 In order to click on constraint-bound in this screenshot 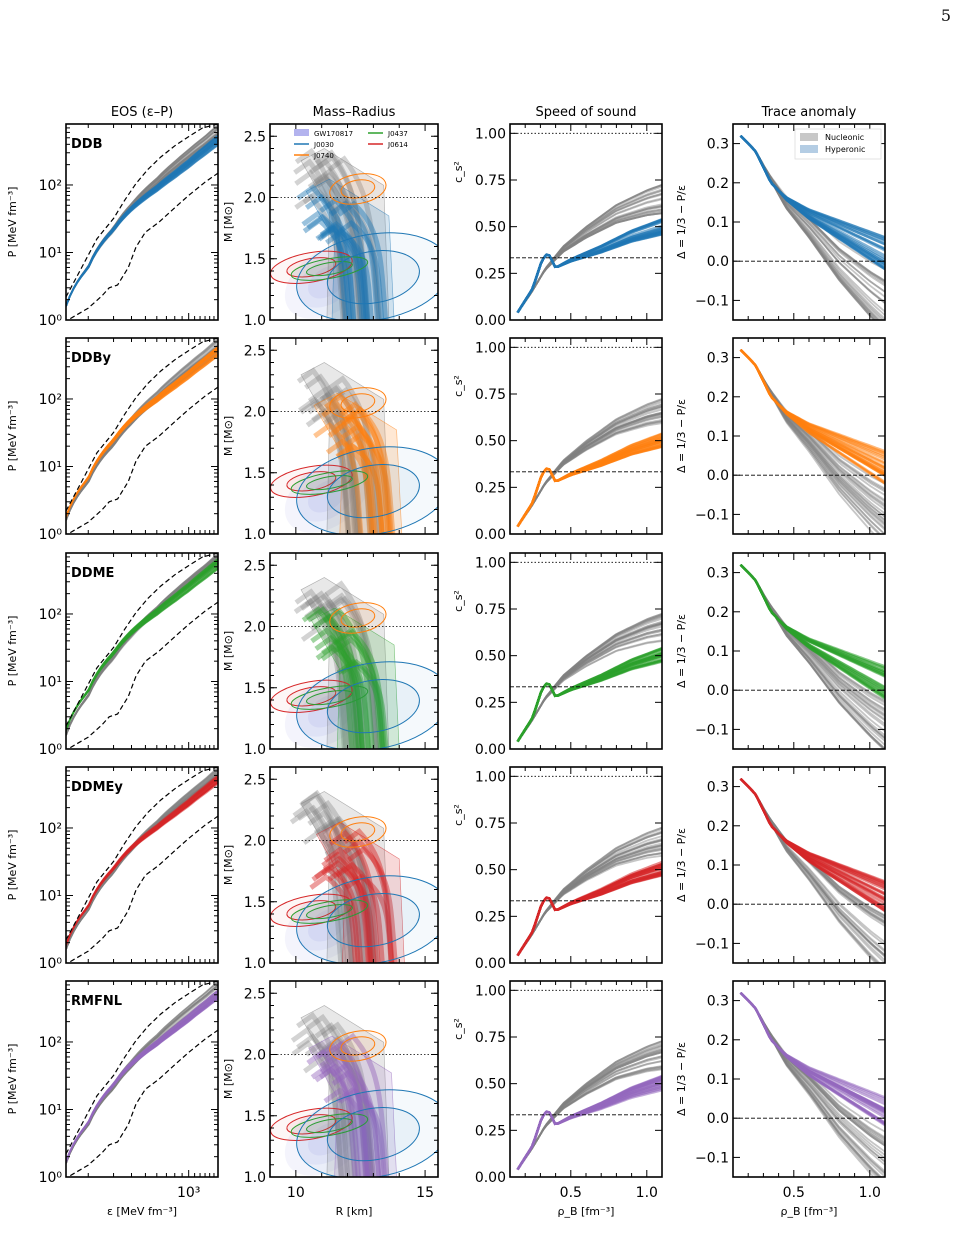, I will do `click(142, 425)`.